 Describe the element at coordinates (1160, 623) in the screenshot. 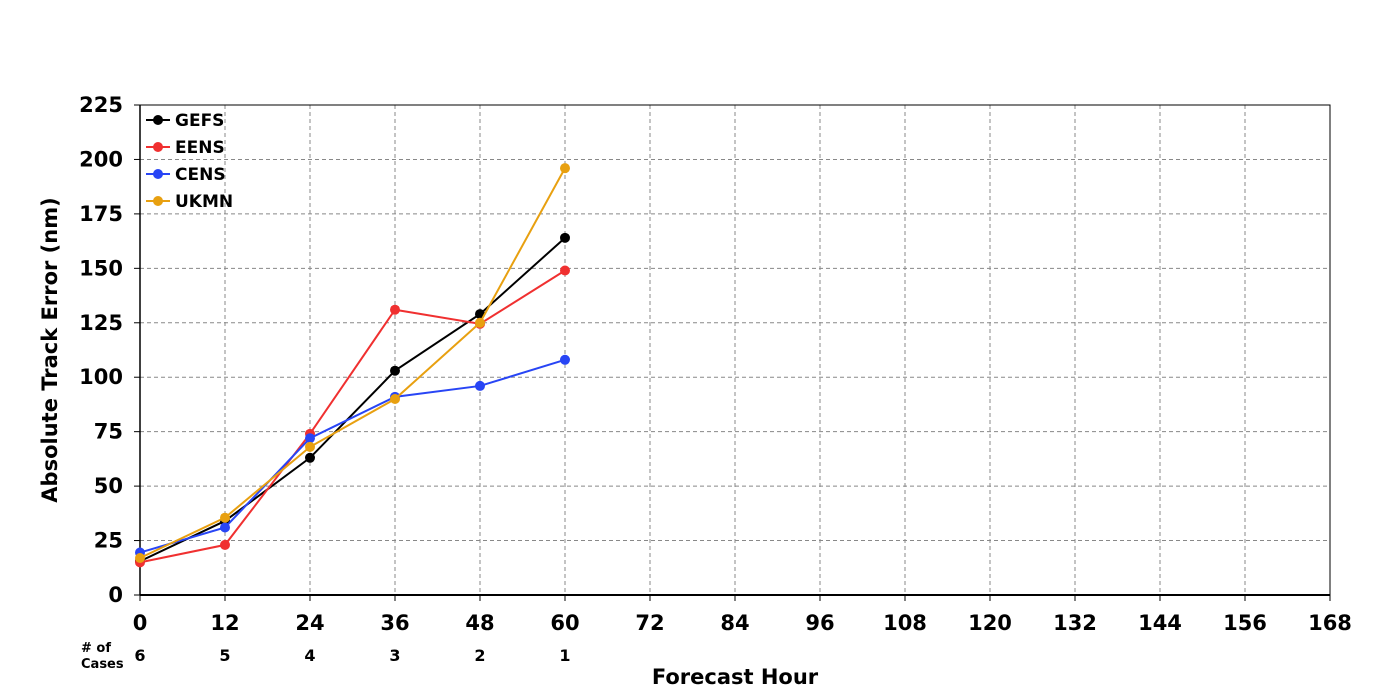

I see `x-tick-label: 144` at that location.